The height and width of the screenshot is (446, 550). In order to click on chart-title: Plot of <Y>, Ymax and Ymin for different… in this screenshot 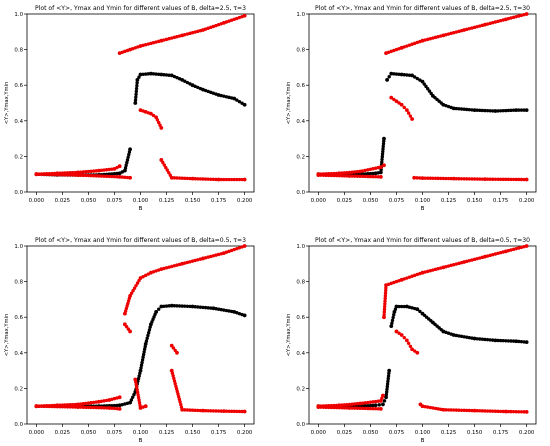, I will do `click(140, 8)`.